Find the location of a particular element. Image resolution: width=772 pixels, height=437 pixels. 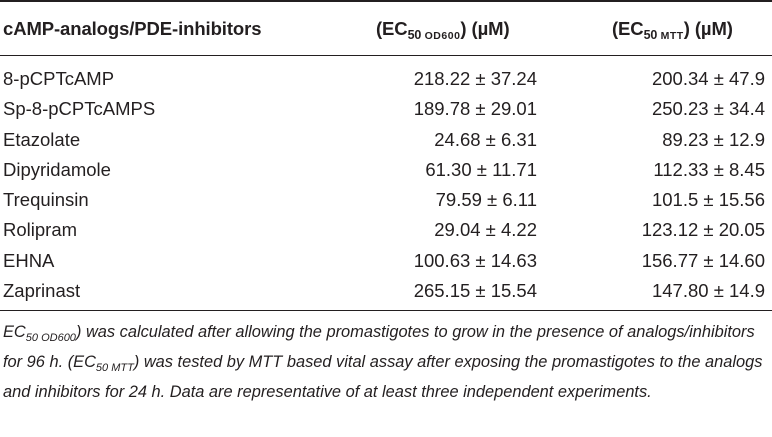

table-row: Dipyridamole 61.30 ± 11.71 112.33 ± 8.45 is located at coordinates (386, 170).